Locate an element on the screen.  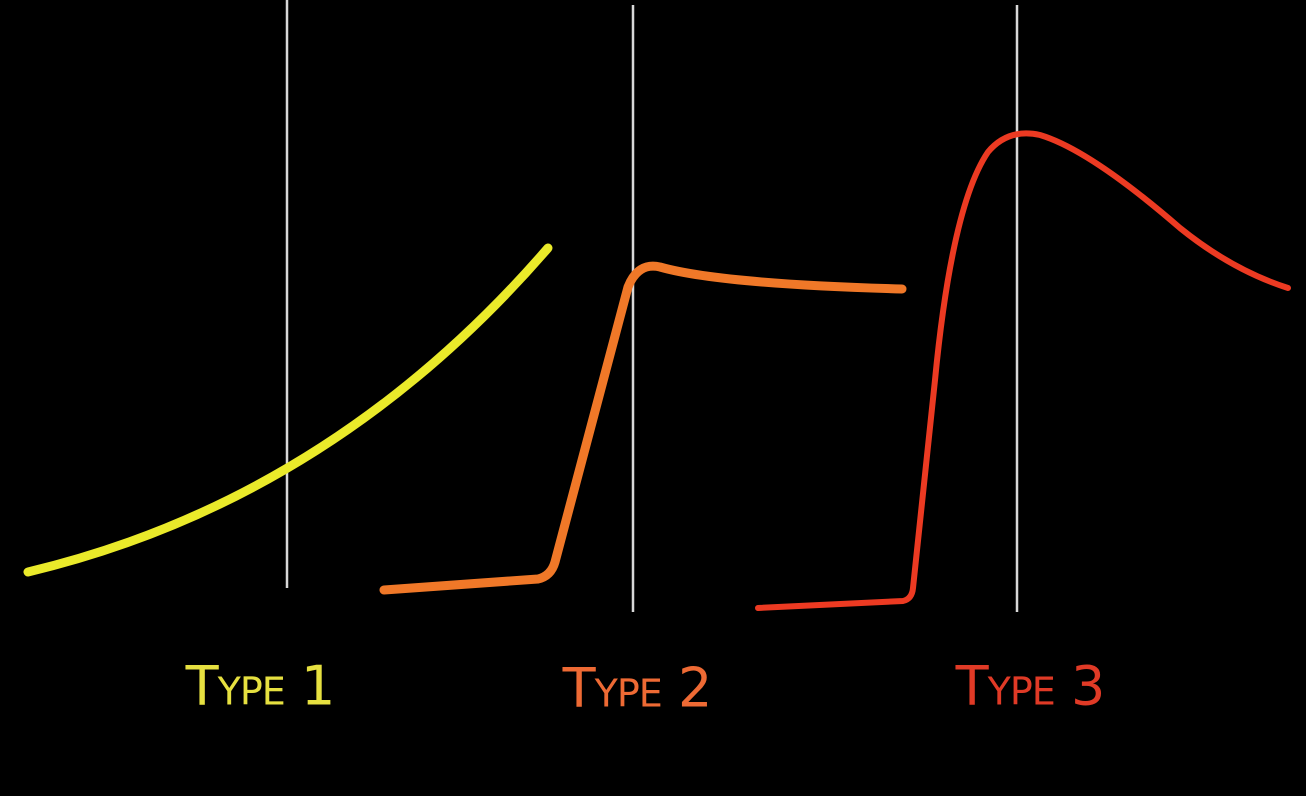
type-label: Type 2 is located at coordinates (637, 688).